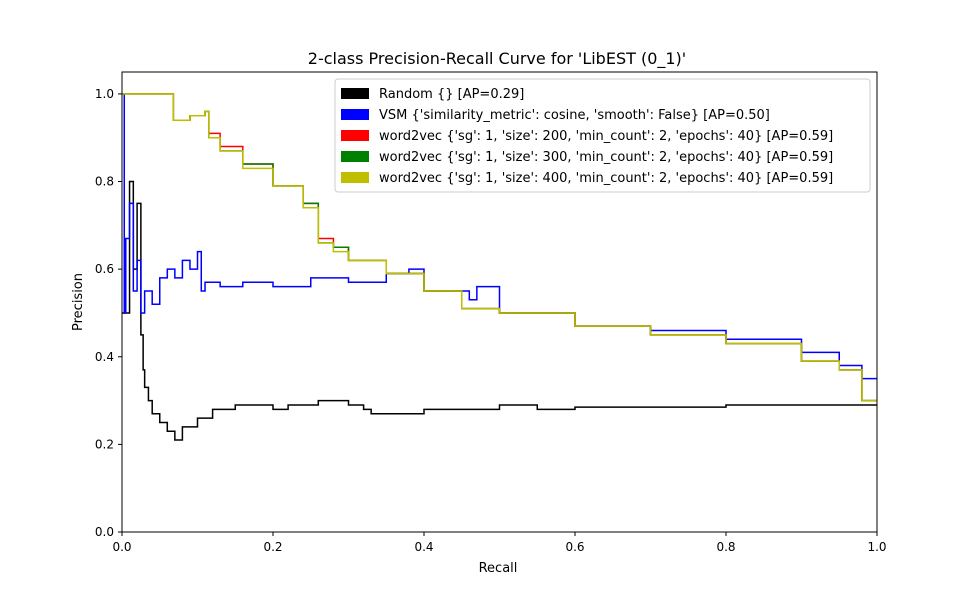 The width and height of the screenshot is (974, 598). Describe the element at coordinates (272, 547) in the screenshot. I see `x-tick-label: 0.2` at that location.